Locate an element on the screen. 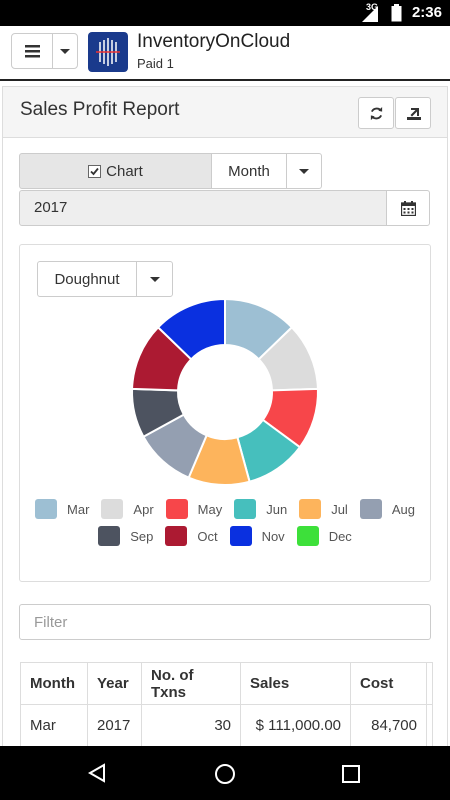  legend-item-apr: Apr is located at coordinates (127, 509).